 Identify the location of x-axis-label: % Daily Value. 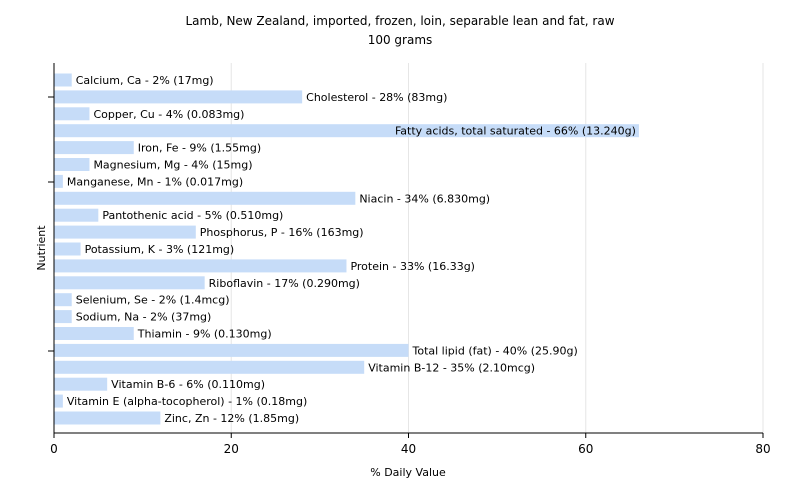
(408, 472).